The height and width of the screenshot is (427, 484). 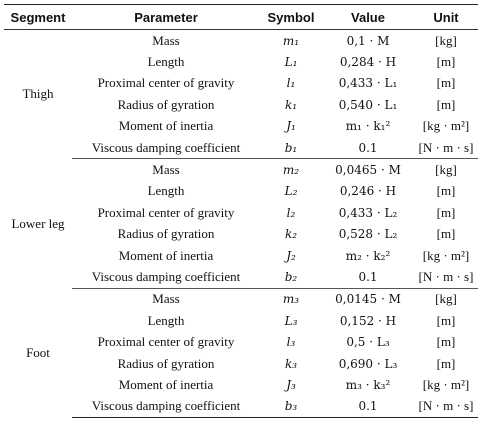 What do you see at coordinates (368, 234) in the screenshot?
I see `value-cell: 0,528 · L₂` at bounding box center [368, 234].